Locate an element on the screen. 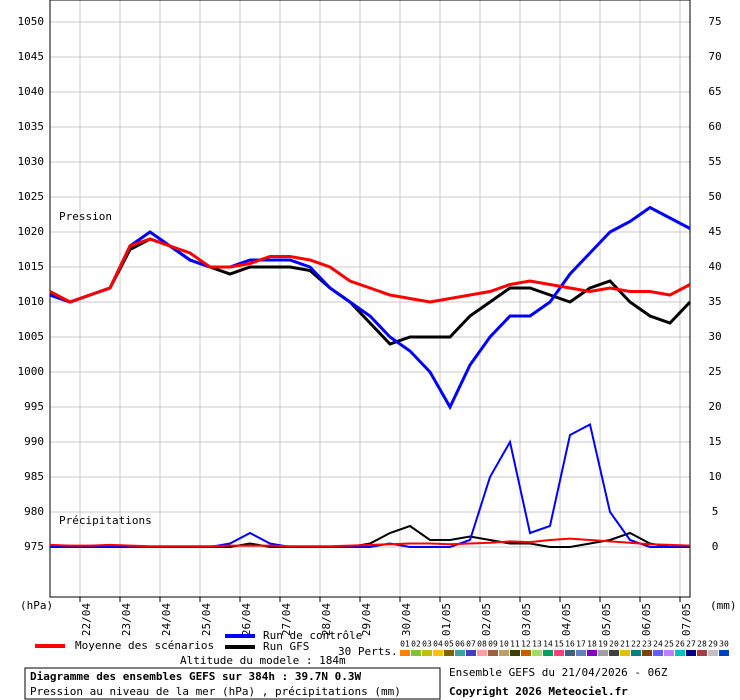  perturbation-label: 02 is located at coordinates (416, 644).